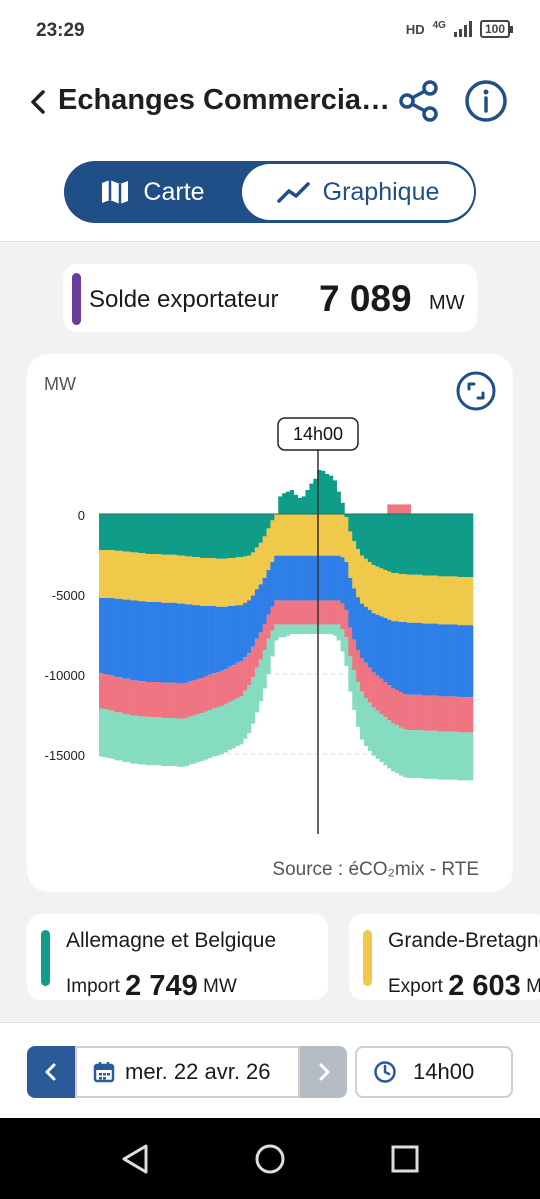  What do you see at coordinates (405, 1159) in the screenshot?
I see `recents-square-icon` at bounding box center [405, 1159].